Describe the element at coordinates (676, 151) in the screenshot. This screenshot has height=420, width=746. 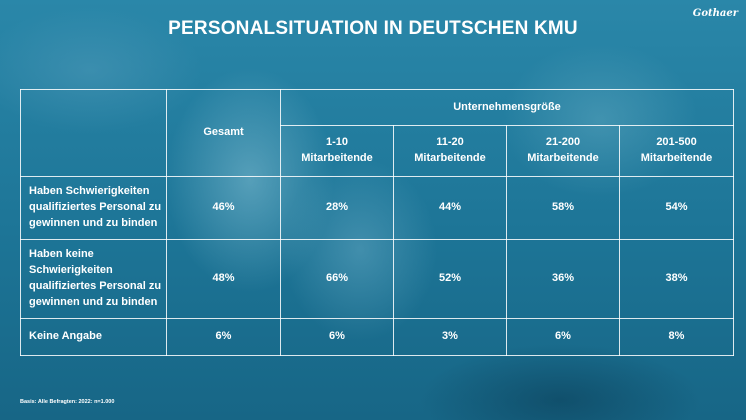
I see `column-header: 201-500 Mitarbeitende` at that location.